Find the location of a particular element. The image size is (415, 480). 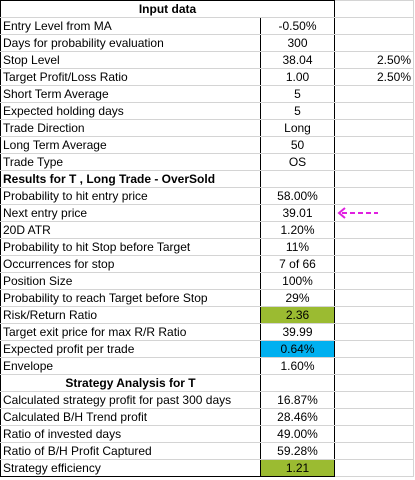

cell-value: 50 is located at coordinates (297, 145).